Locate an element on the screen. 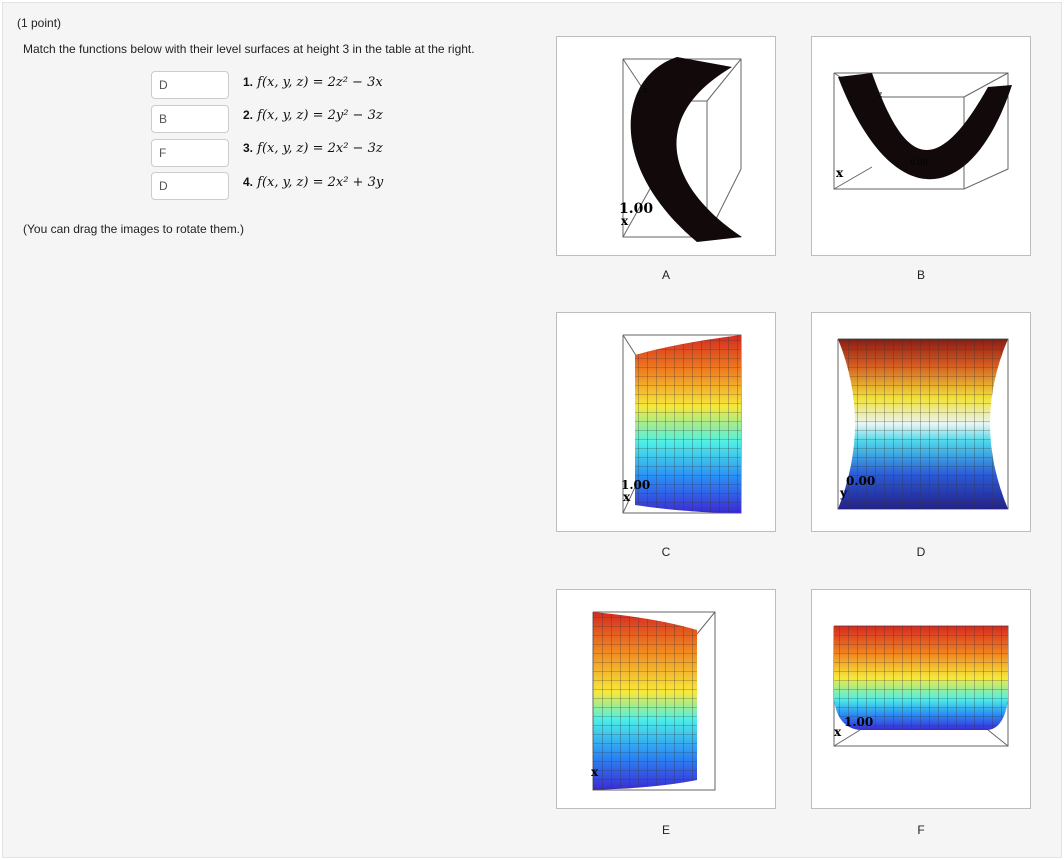 This screenshot has height=860, width=1064. function-expression: f(x, y, z) = 2x² + 3y is located at coordinates (320, 182).